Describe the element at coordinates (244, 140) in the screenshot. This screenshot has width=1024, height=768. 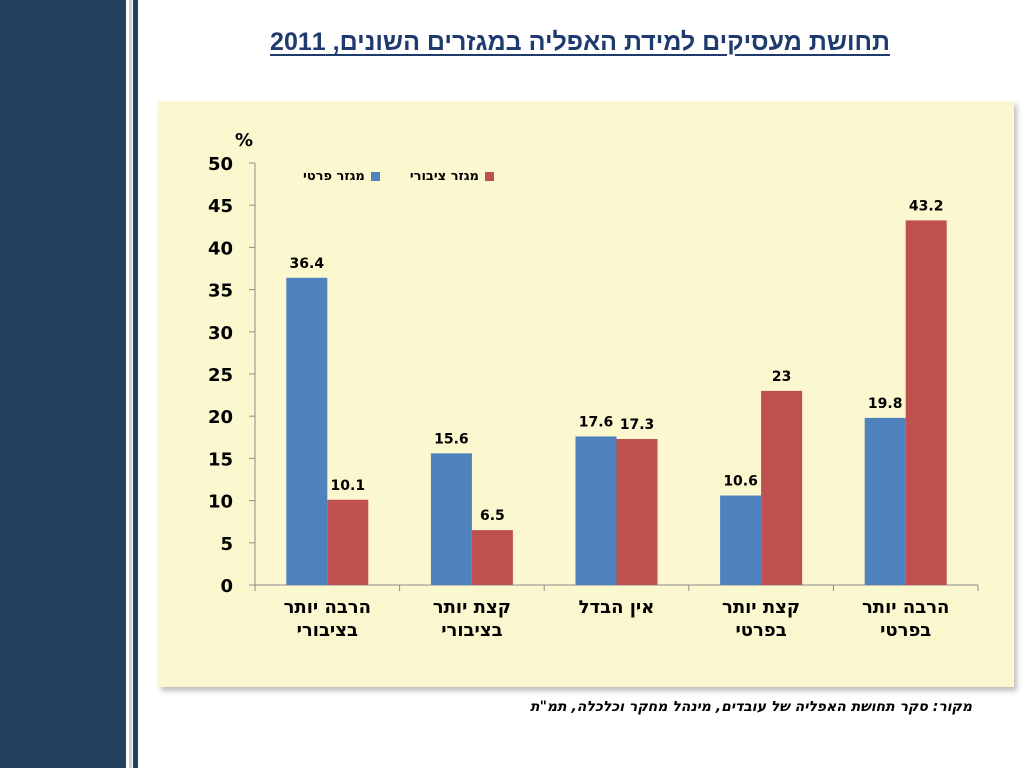
I see `y-axis-label: %` at that location.